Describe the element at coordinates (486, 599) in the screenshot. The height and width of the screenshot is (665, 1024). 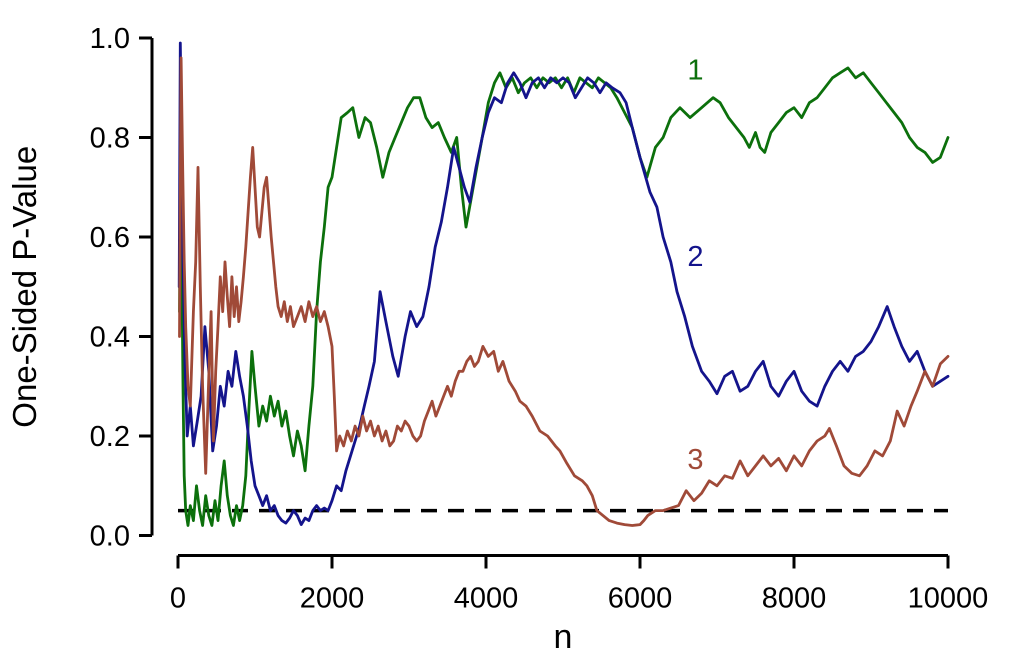
I see `x-tick-label: 4000` at that location.